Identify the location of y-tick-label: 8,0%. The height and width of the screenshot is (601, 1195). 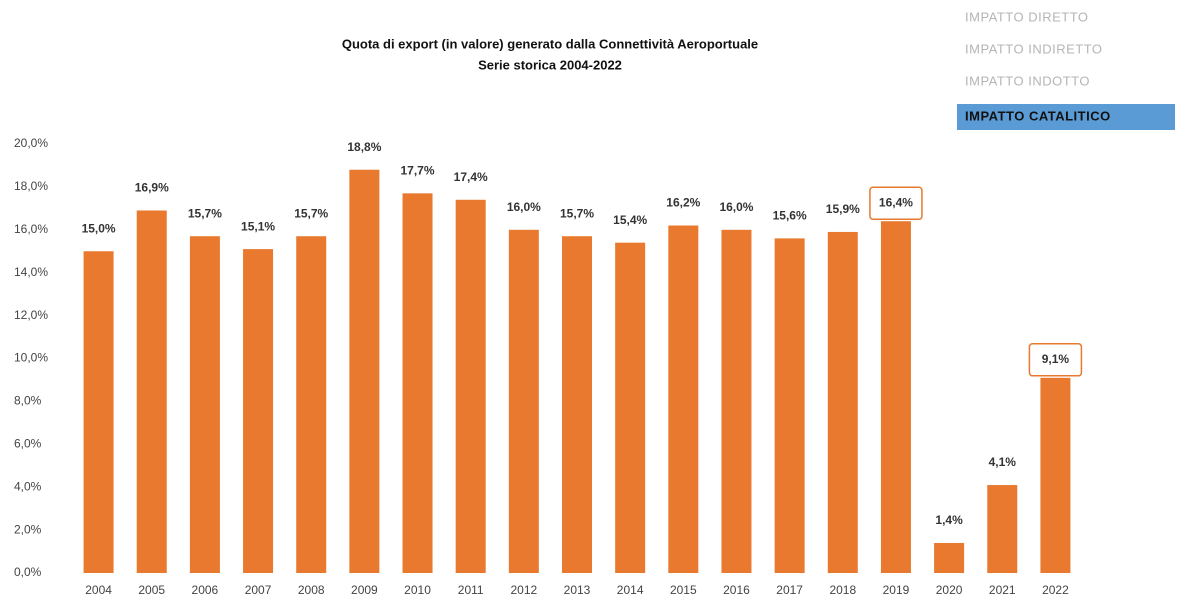
(28, 401).